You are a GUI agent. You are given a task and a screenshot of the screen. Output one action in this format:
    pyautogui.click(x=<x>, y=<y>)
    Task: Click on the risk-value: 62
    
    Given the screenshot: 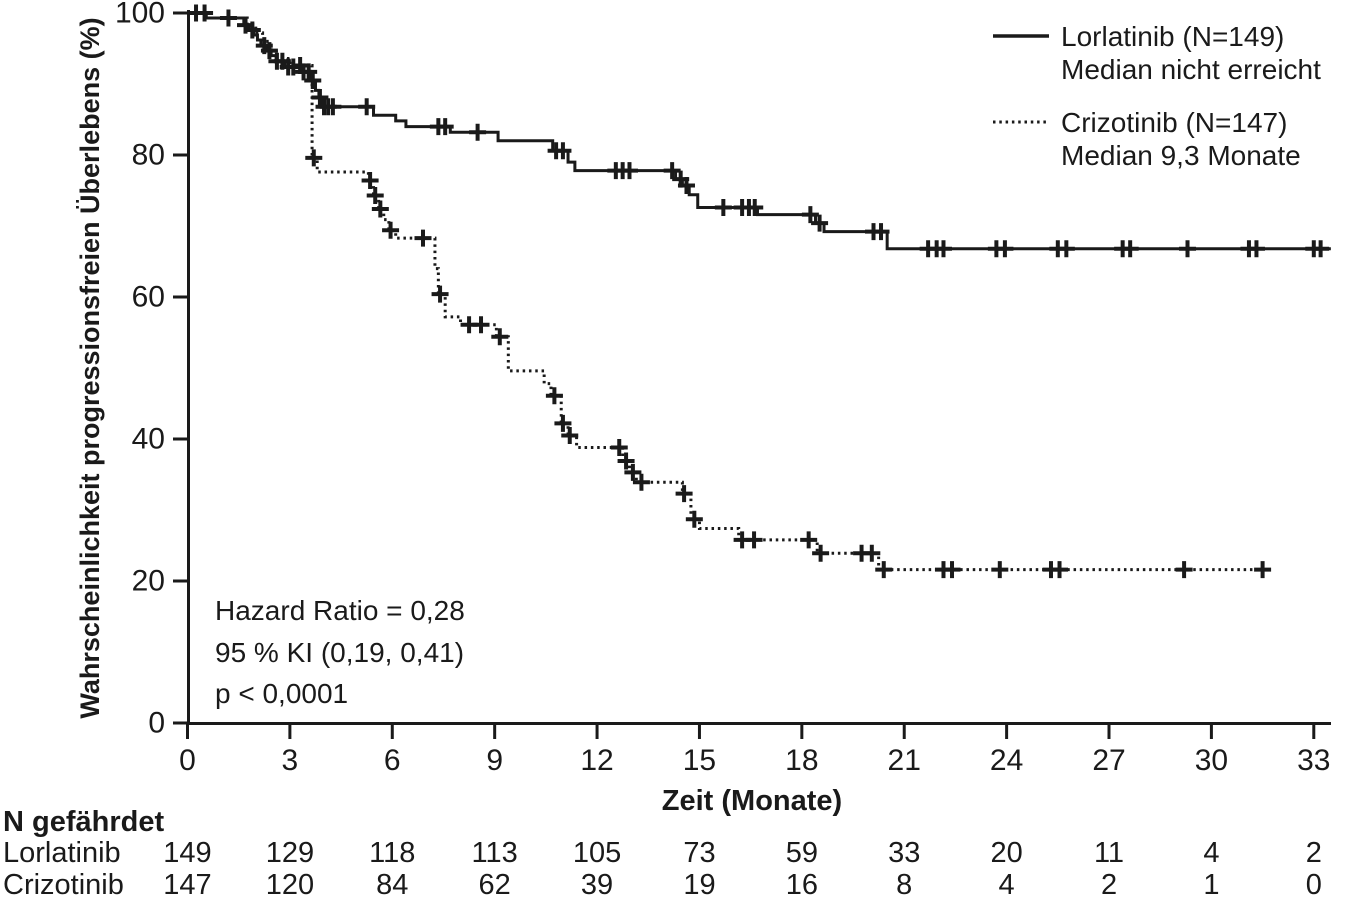 What is the action you would take?
    pyautogui.click(x=495, y=885)
    